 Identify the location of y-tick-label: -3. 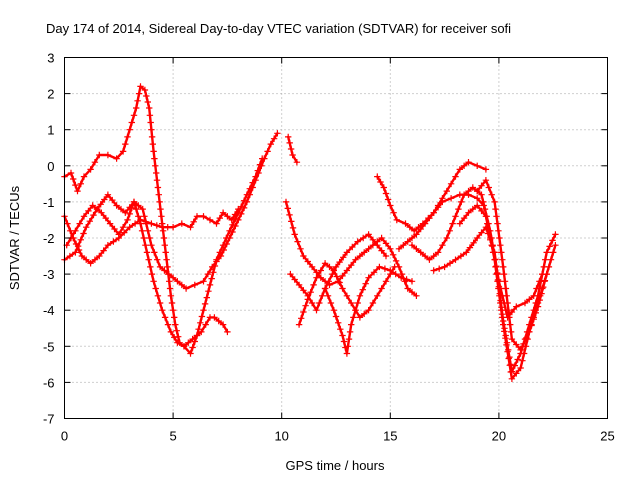
(49, 274).